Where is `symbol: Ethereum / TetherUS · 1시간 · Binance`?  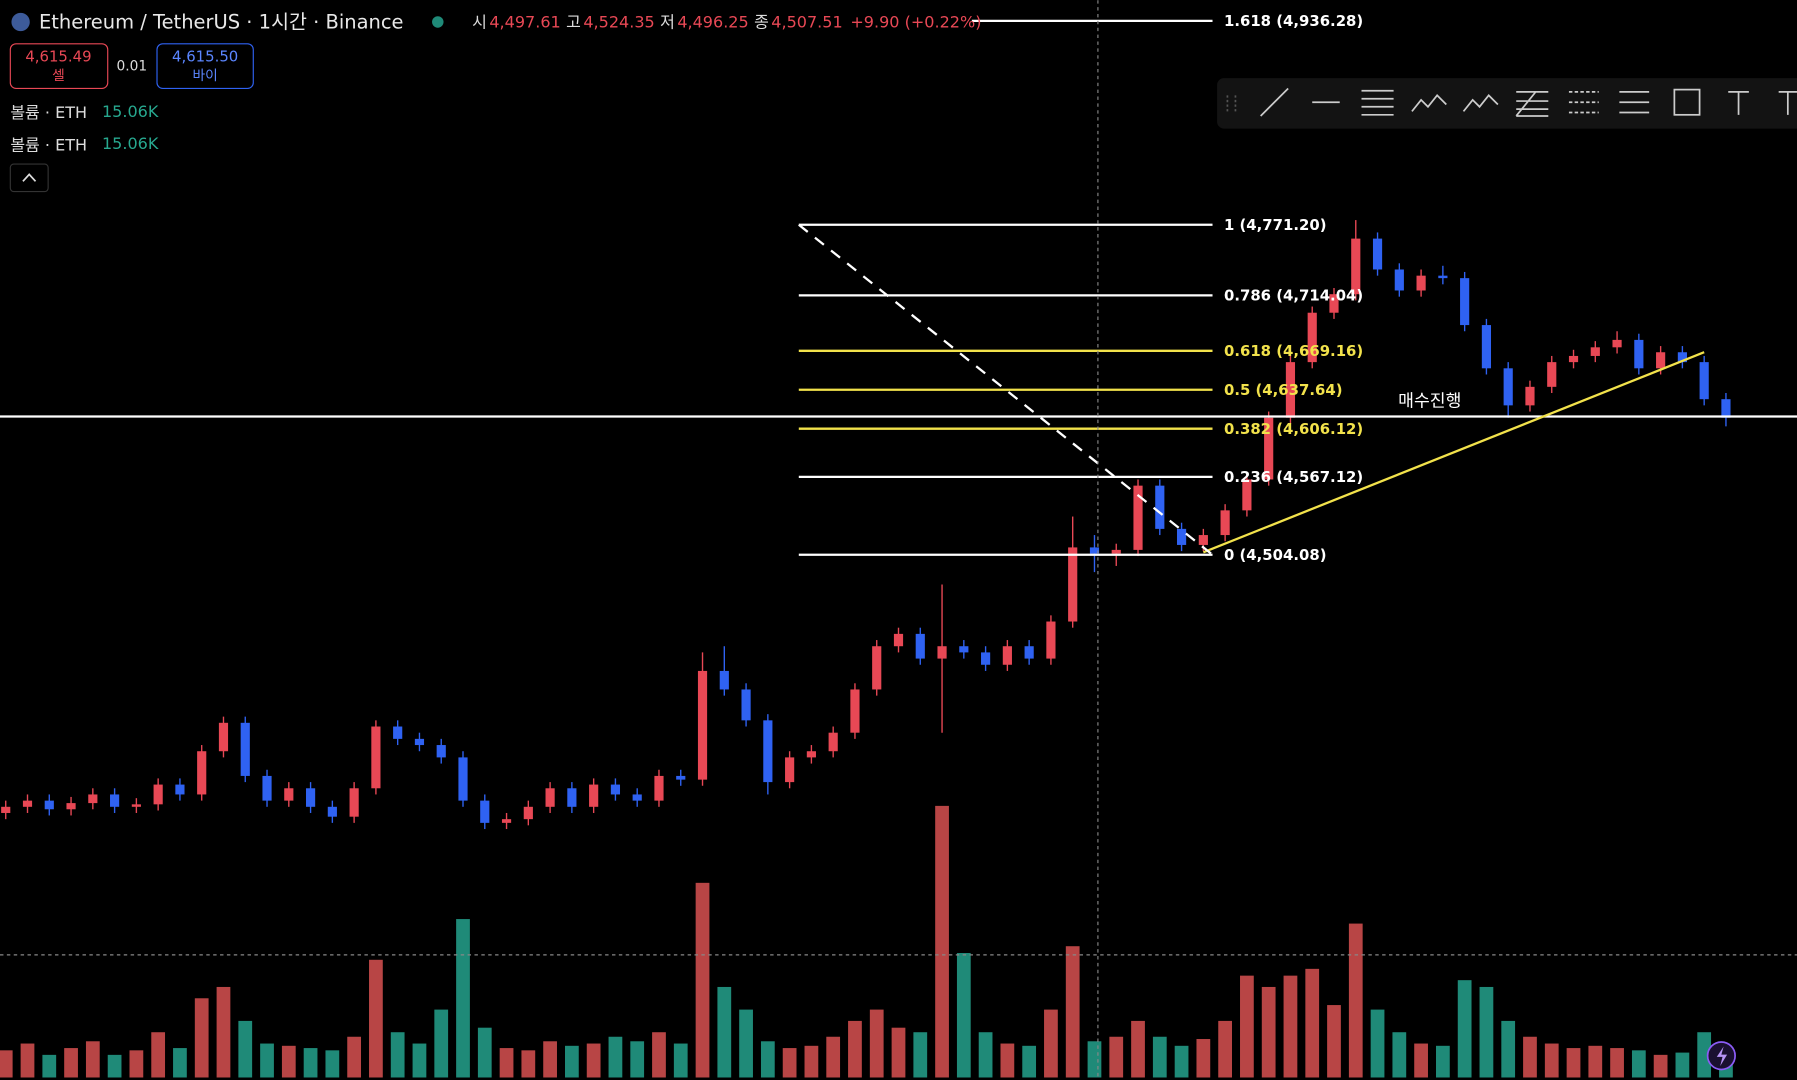
symbol: Ethereum / TetherUS · 1시간 · Binance is located at coordinates (221, 22).